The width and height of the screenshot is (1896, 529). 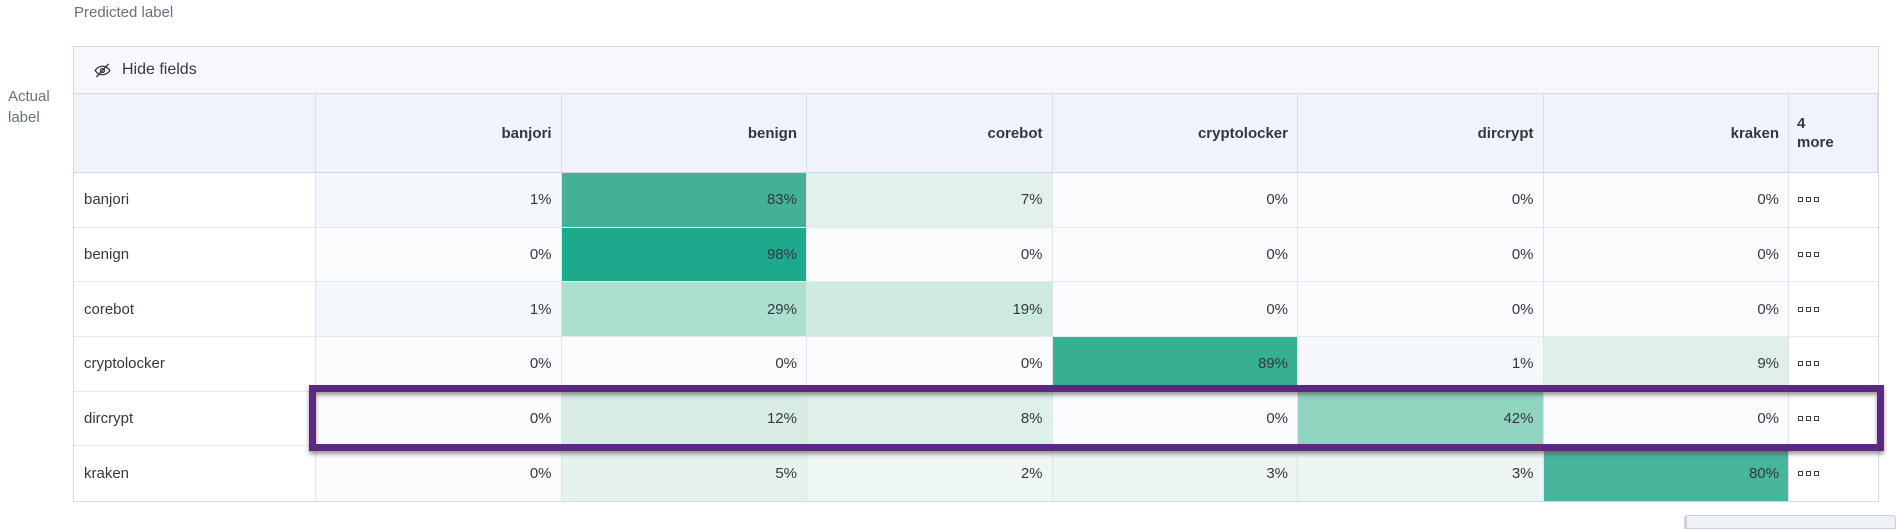 What do you see at coordinates (1175, 309) in the screenshot?
I see `matrix-cell-corebot-cryptolocker: 0%` at bounding box center [1175, 309].